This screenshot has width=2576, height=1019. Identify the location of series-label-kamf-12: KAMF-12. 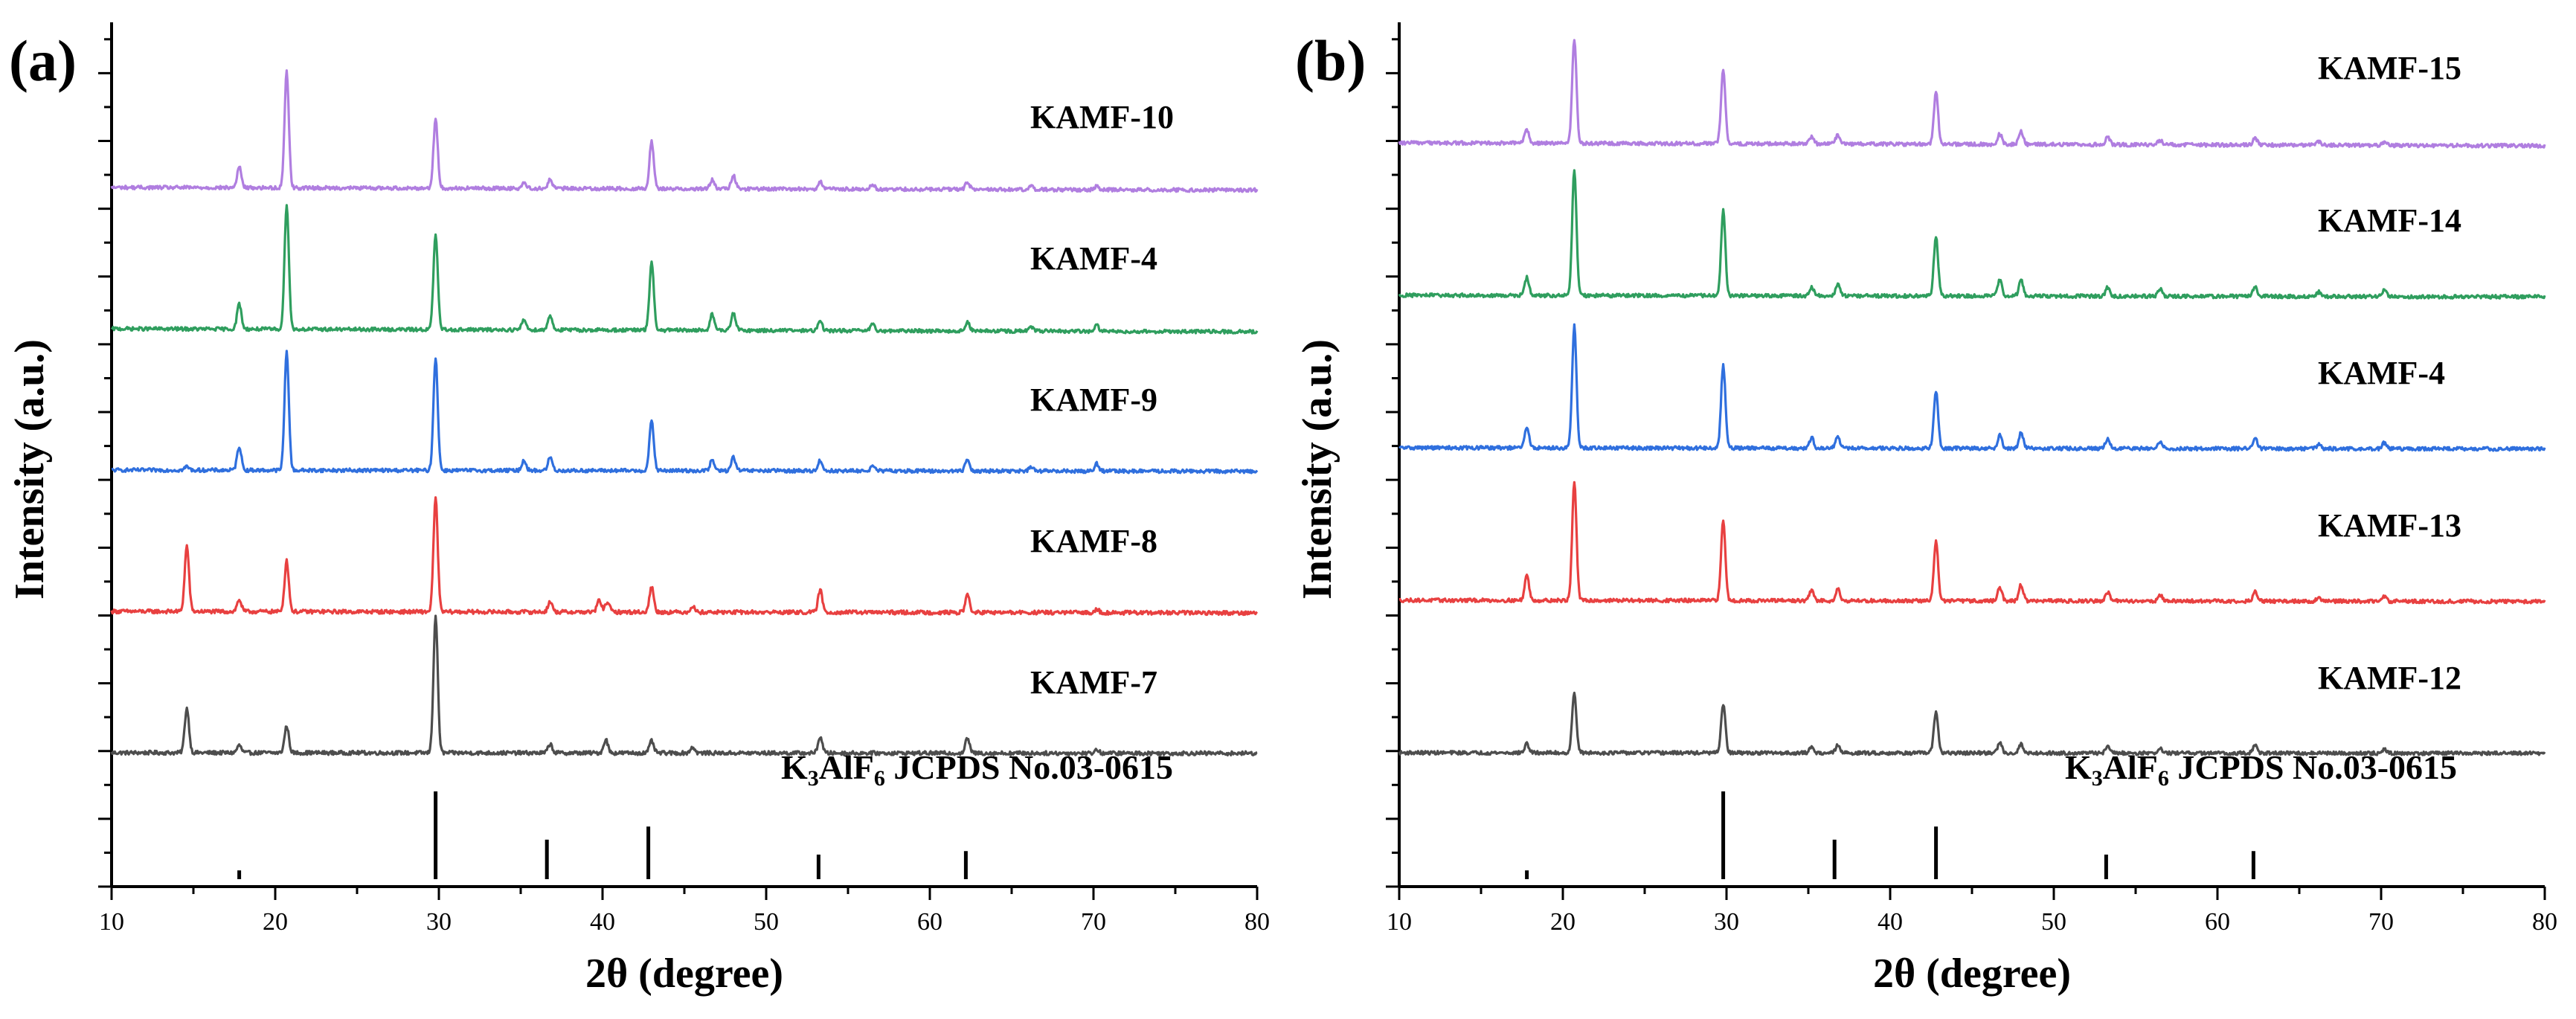
(2389, 678).